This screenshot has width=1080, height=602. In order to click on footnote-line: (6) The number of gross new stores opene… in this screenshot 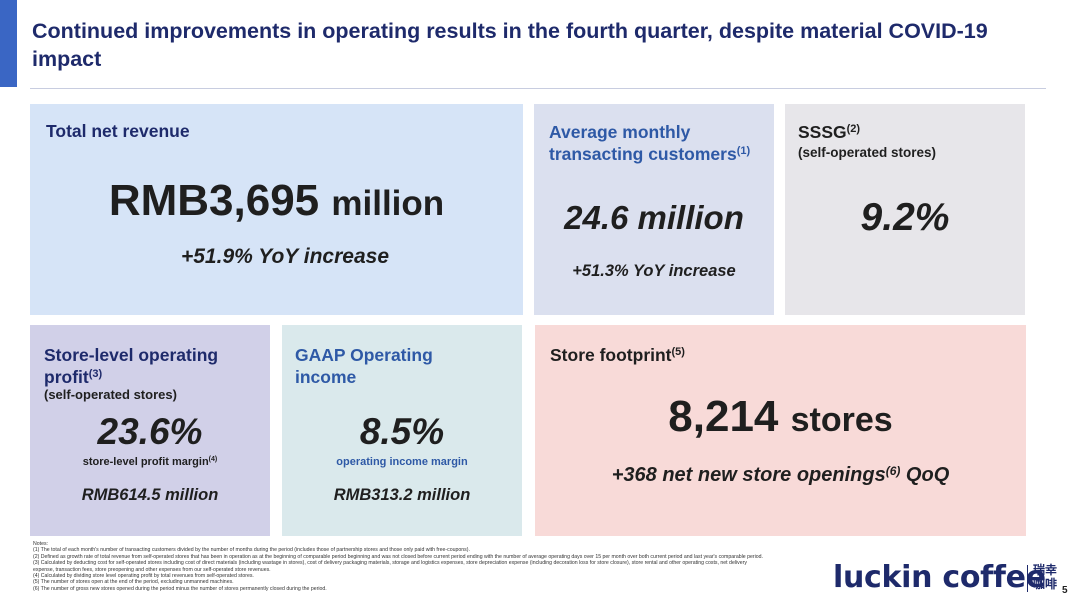, I will do `click(180, 588)`.